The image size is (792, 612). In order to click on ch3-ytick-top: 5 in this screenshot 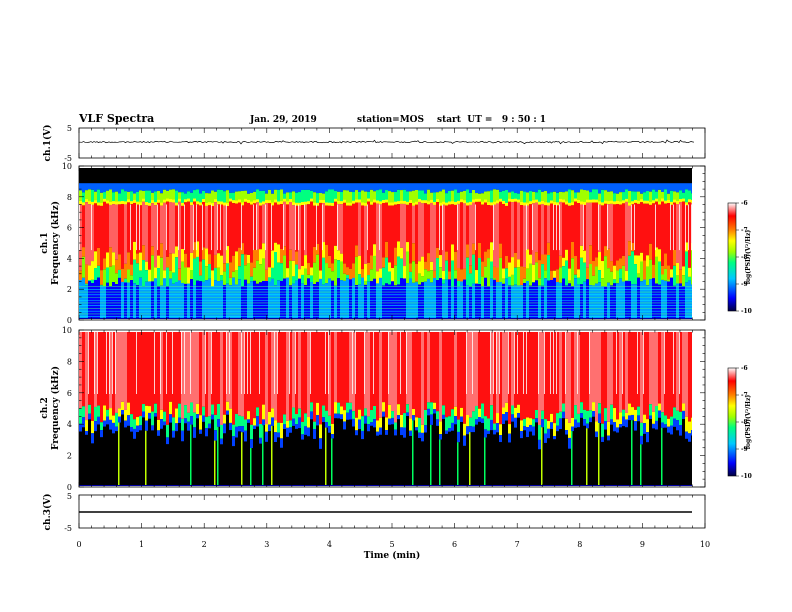, I will do `click(69, 496)`.